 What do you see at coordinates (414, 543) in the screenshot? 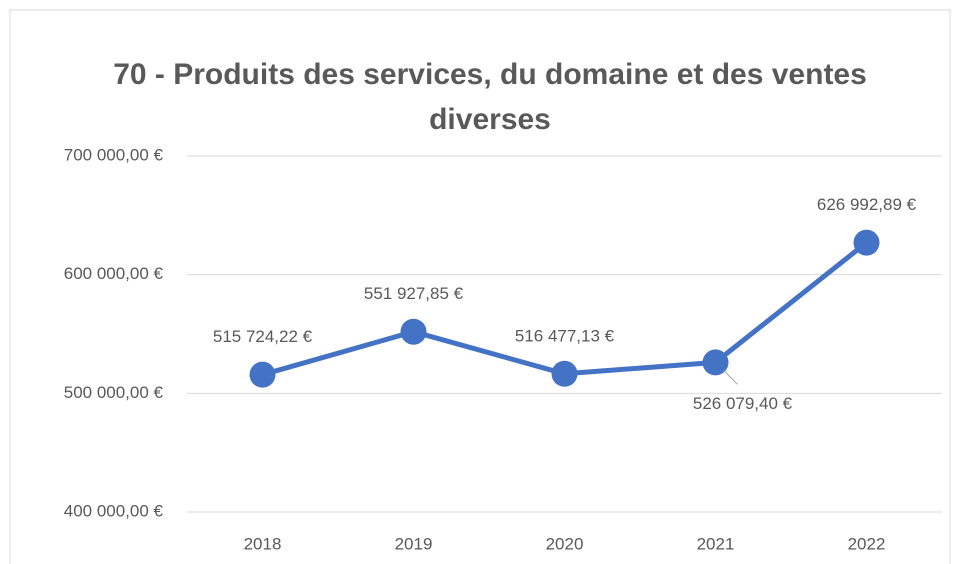
I see `x-tick-label: 2019` at bounding box center [414, 543].